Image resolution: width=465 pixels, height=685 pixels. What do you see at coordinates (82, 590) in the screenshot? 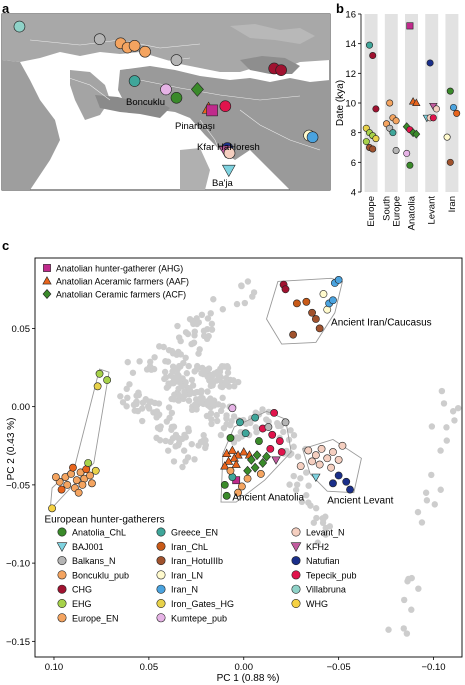
I see `chart-c-legend-label: CHG` at bounding box center [82, 590].